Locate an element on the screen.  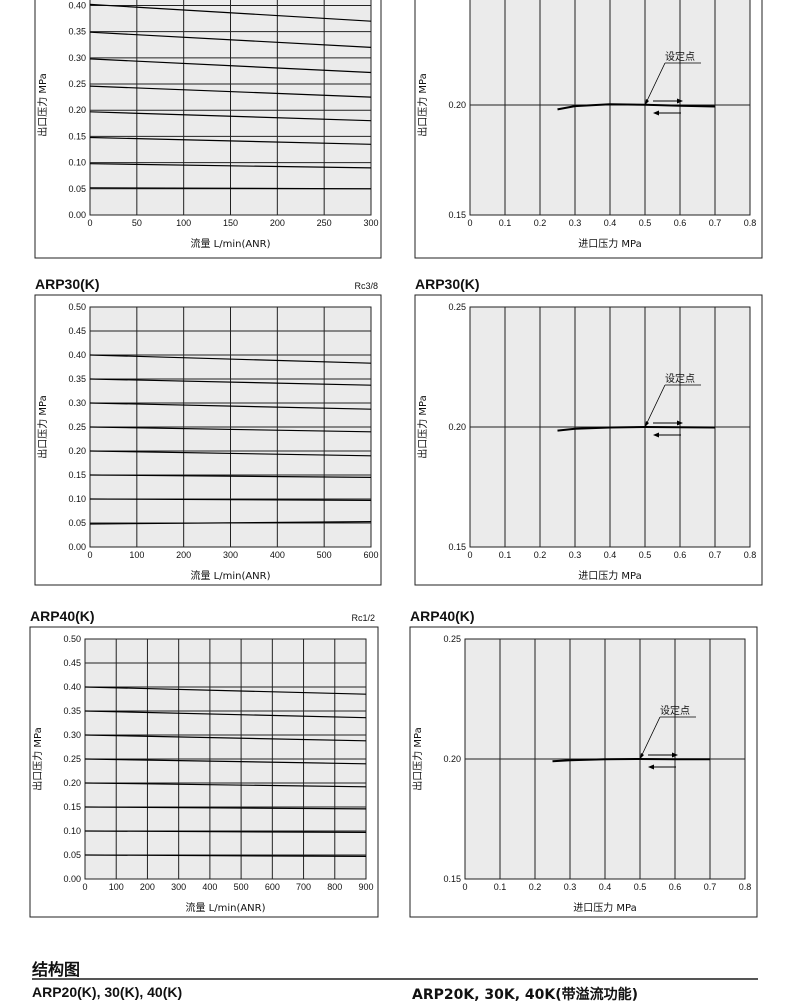
section-divider is located at coordinates (395, 979).